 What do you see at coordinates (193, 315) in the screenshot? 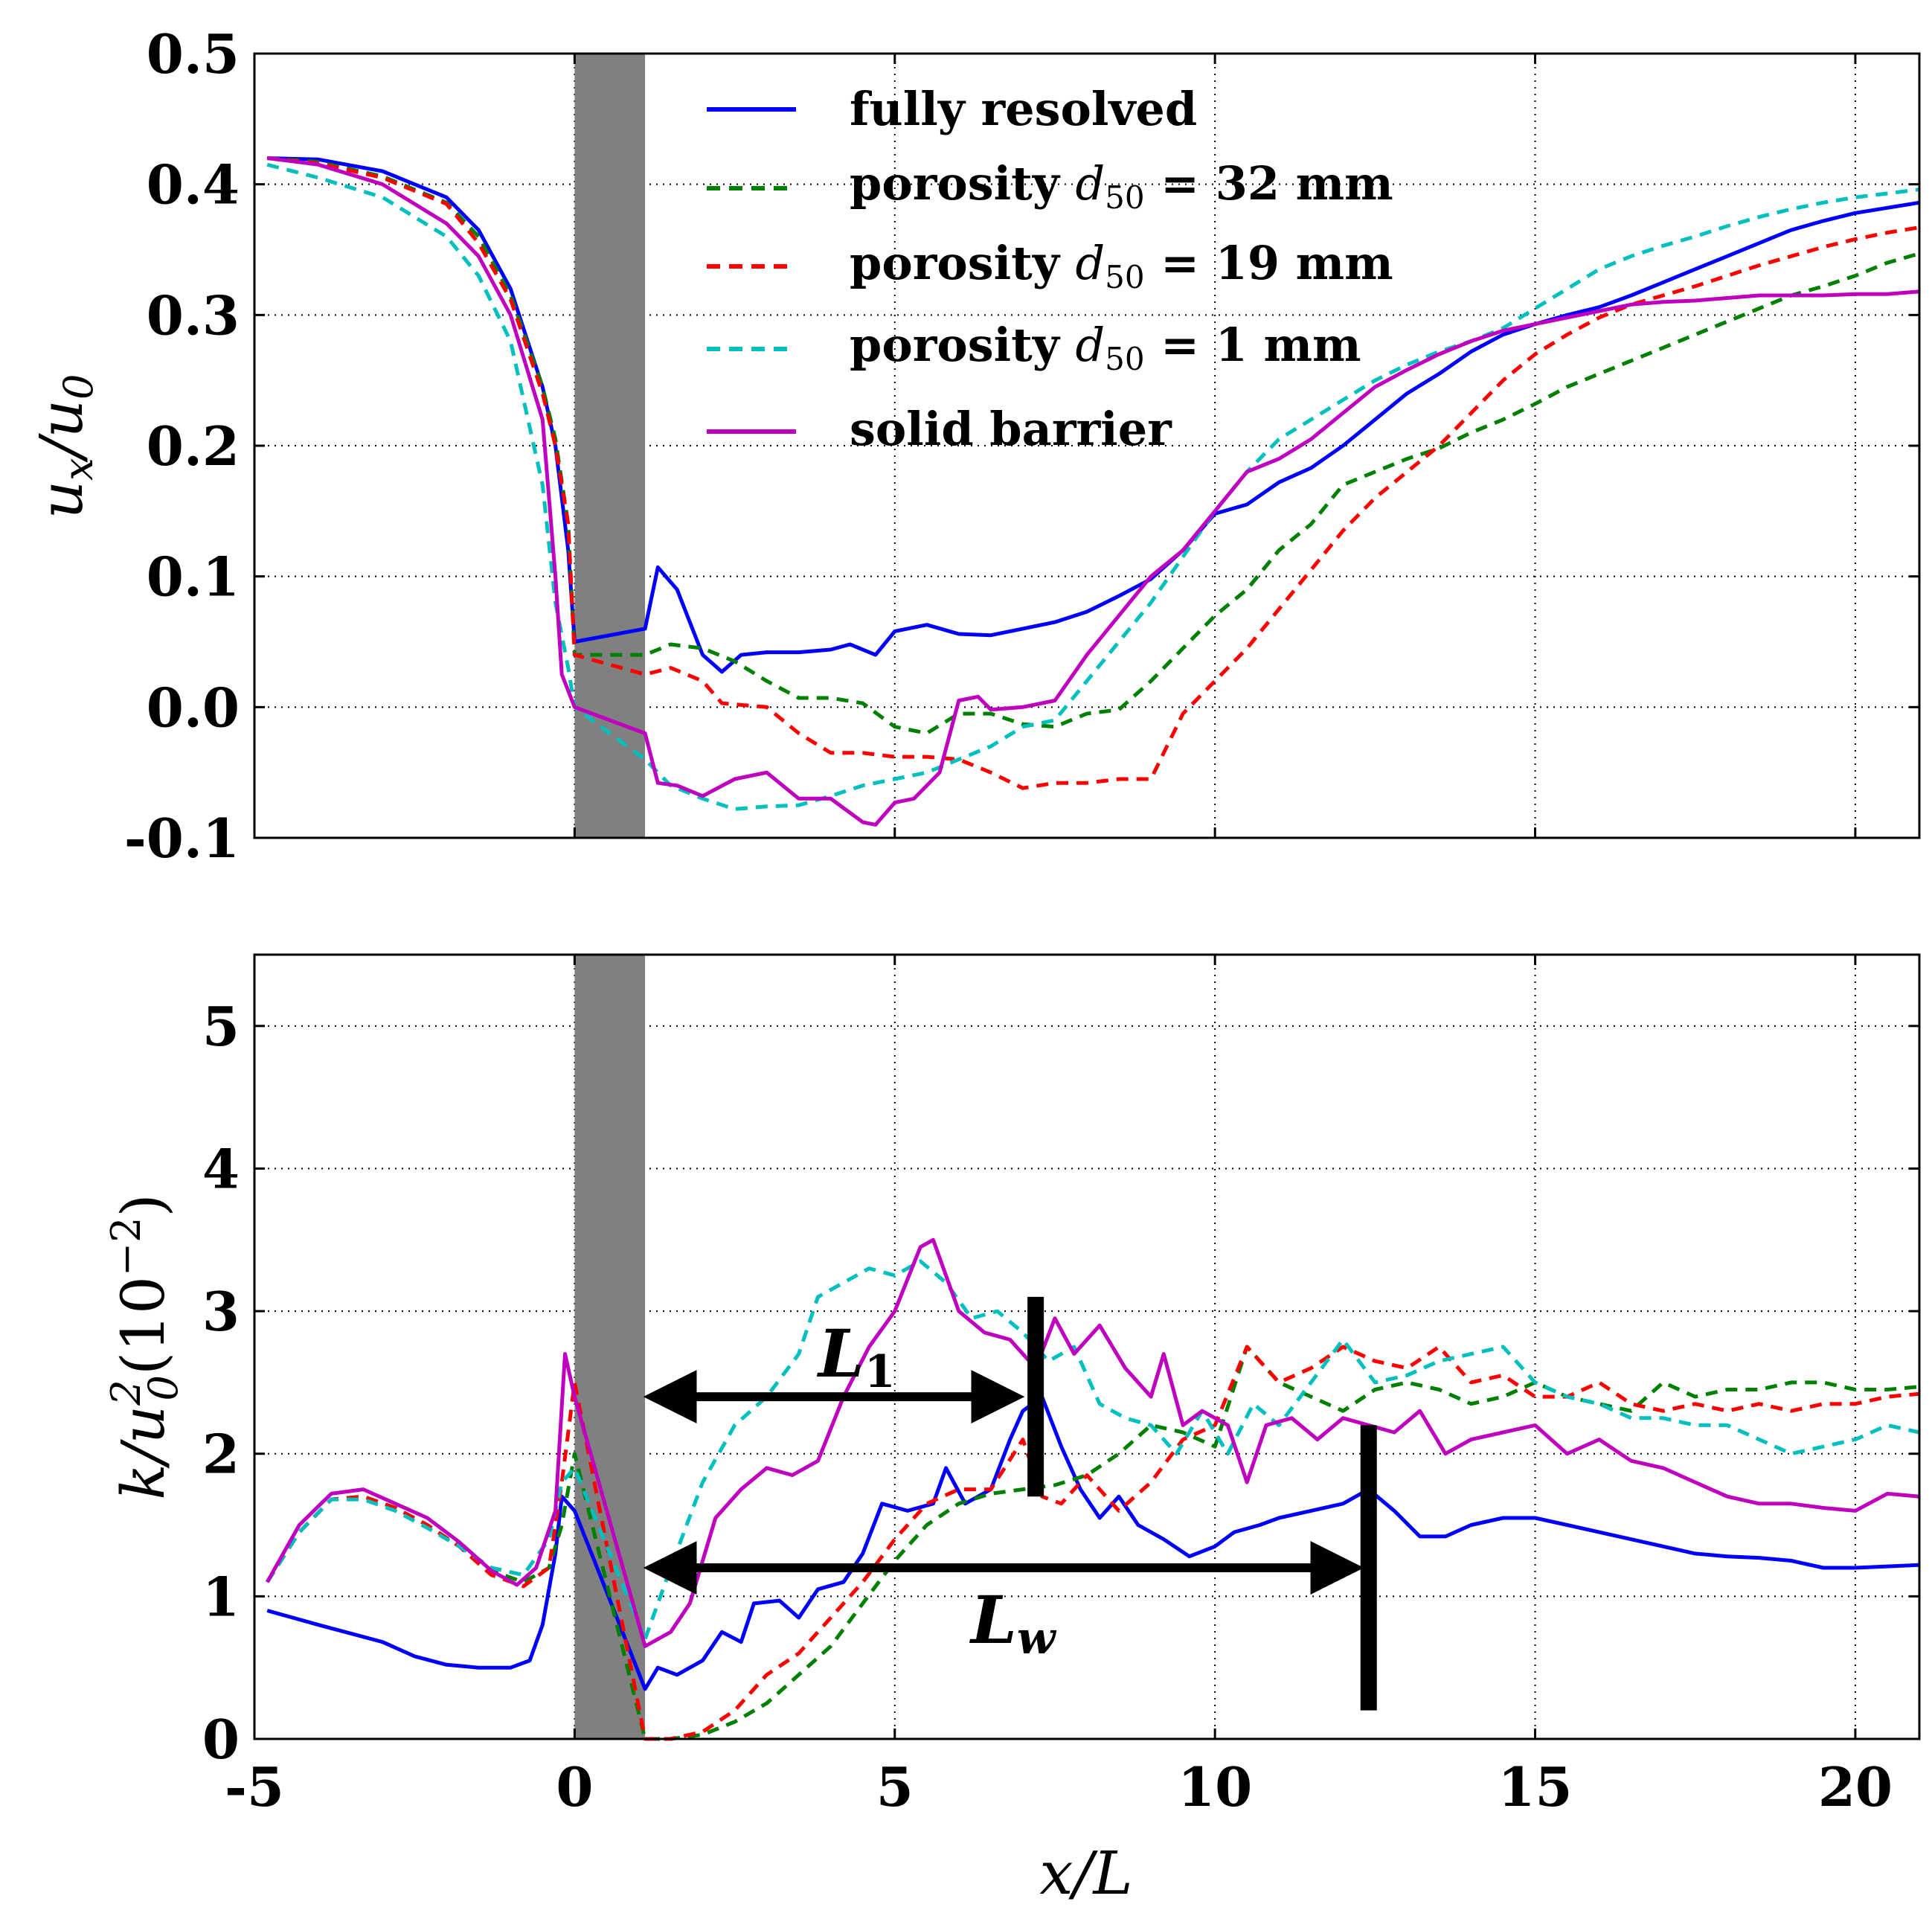
I see `top-ytick-label: 0.3` at bounding box center [193, 315].